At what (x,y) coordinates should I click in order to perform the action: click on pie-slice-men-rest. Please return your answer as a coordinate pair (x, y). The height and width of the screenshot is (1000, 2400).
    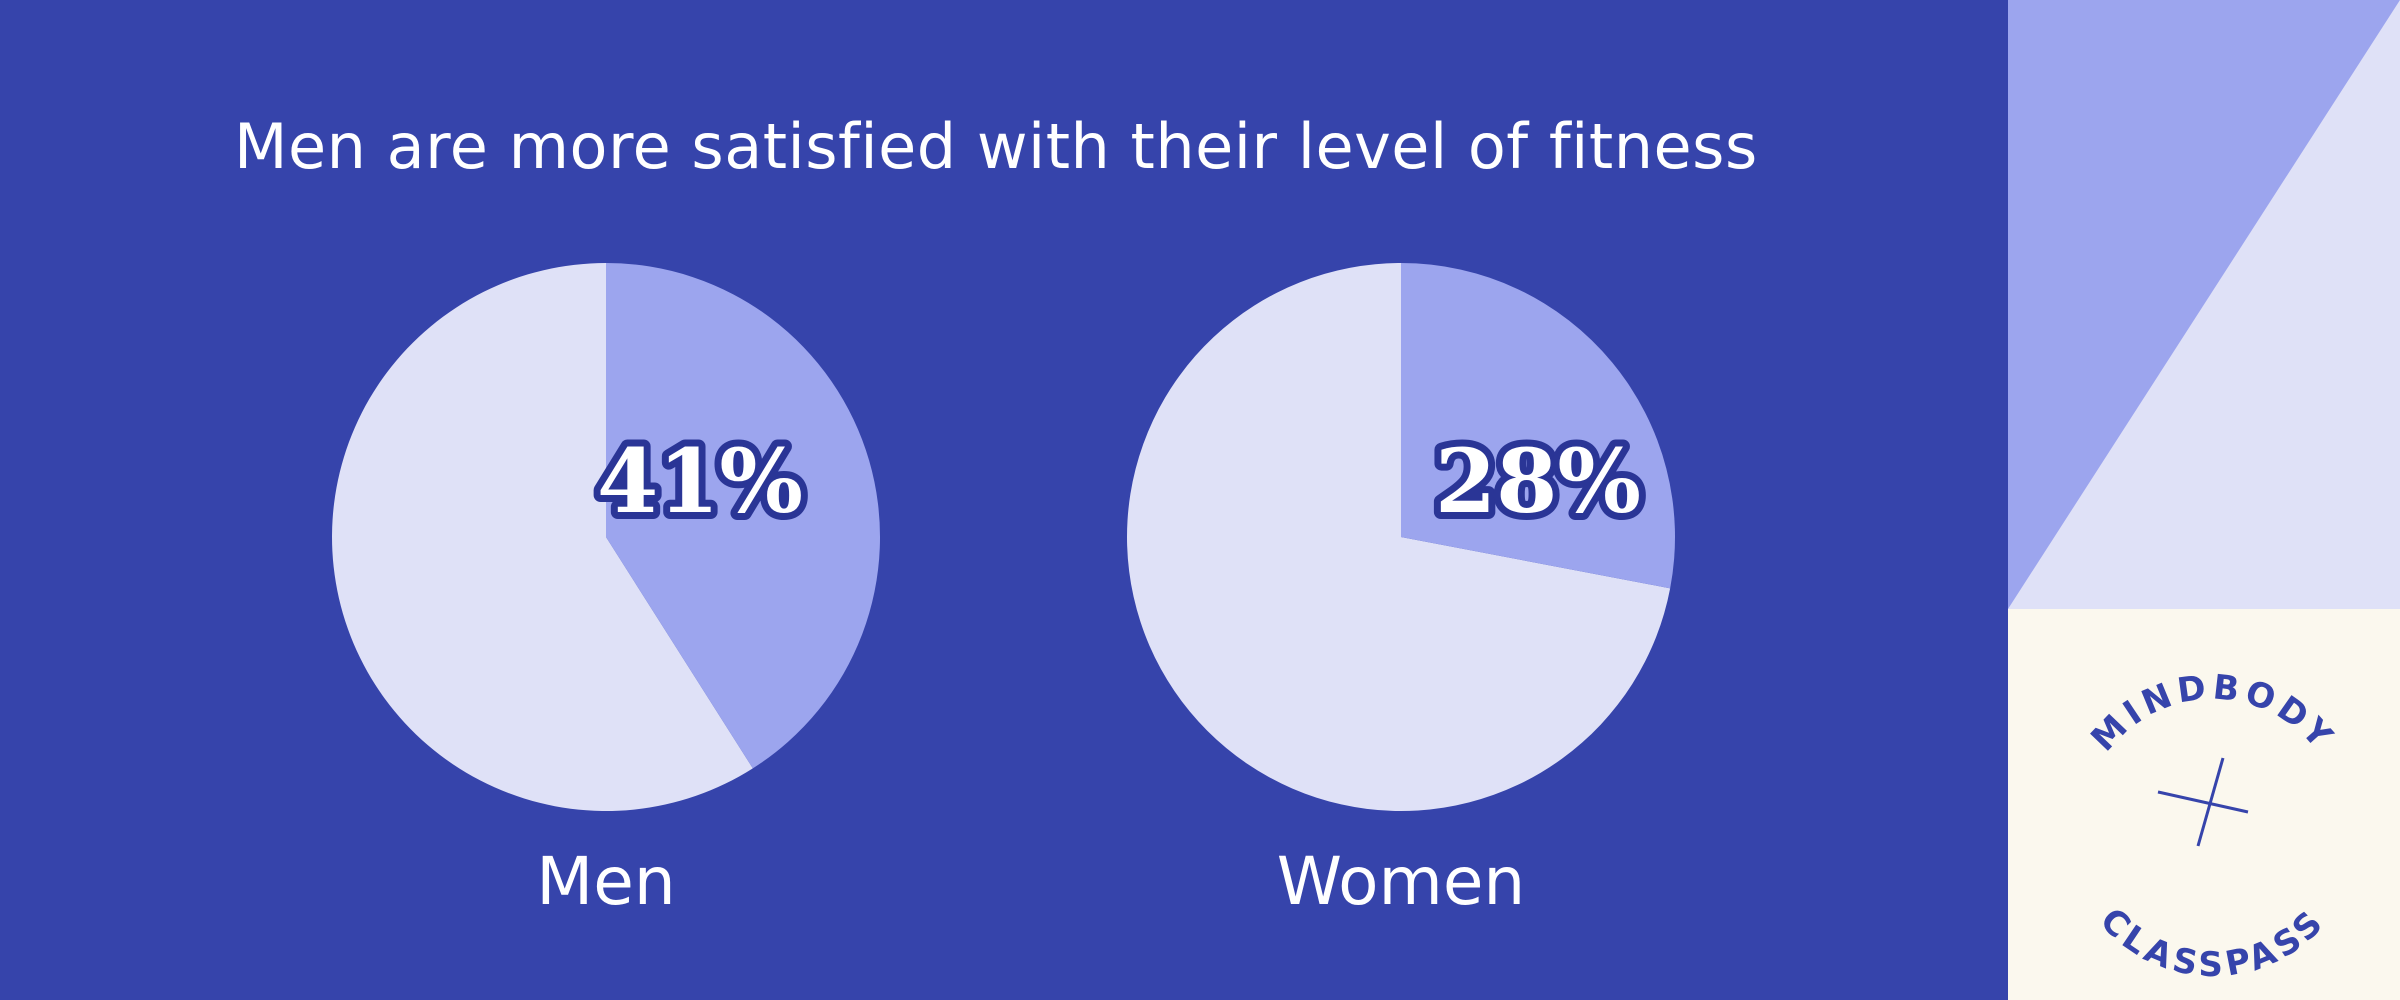
    Looking at the image, I should click on (542, 537).